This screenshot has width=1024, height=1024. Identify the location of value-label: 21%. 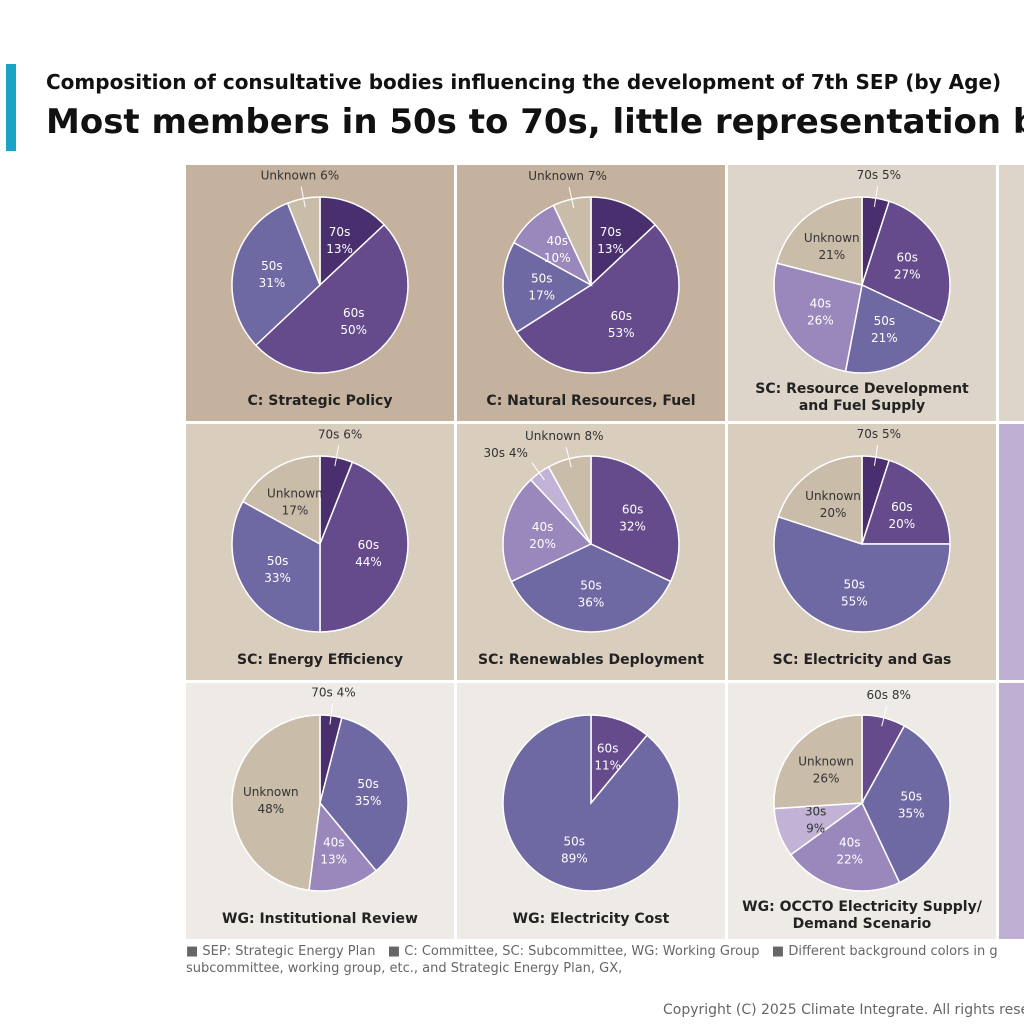
(884, 338).